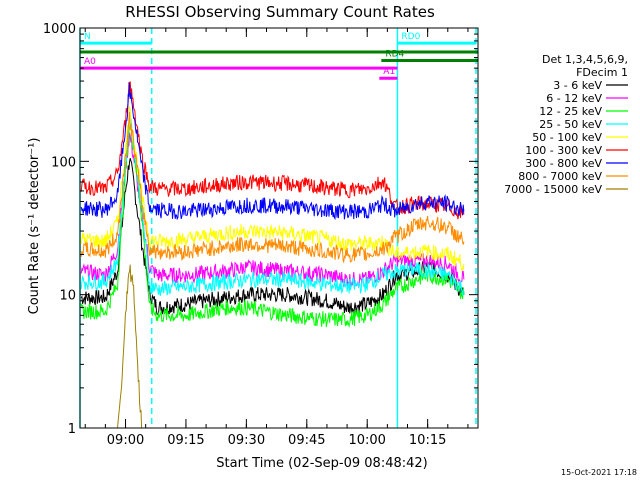  I want to click on x-tick-label: 09:00, so click(125, 440).